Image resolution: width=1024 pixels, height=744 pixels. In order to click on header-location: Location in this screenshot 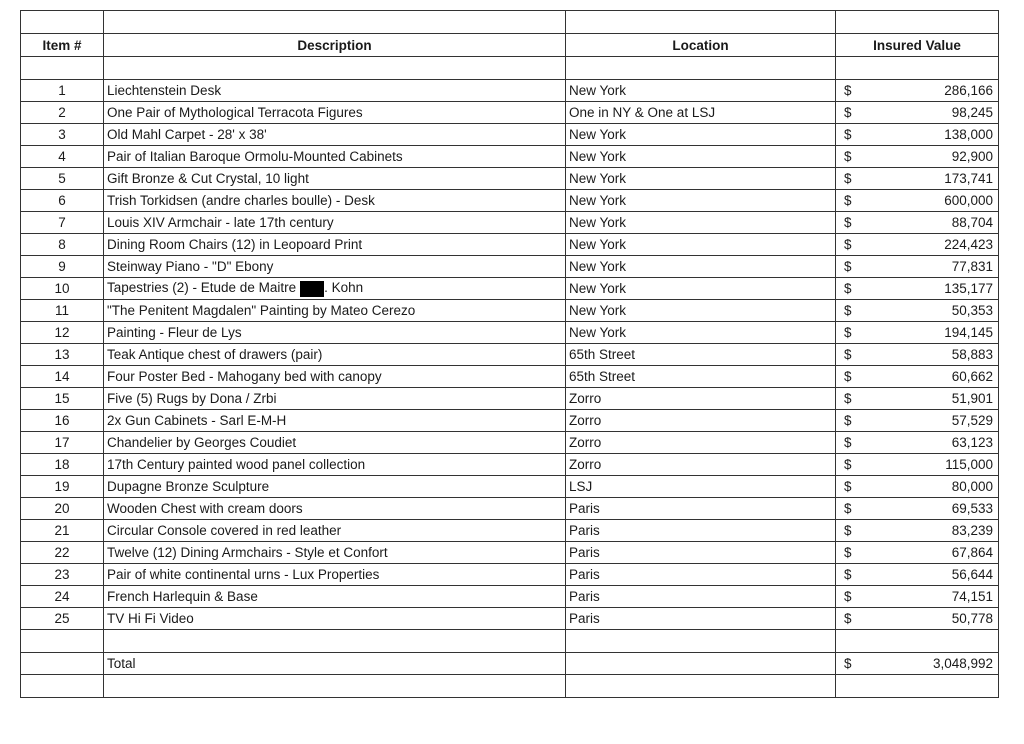, I will do `click(700, 45)`.